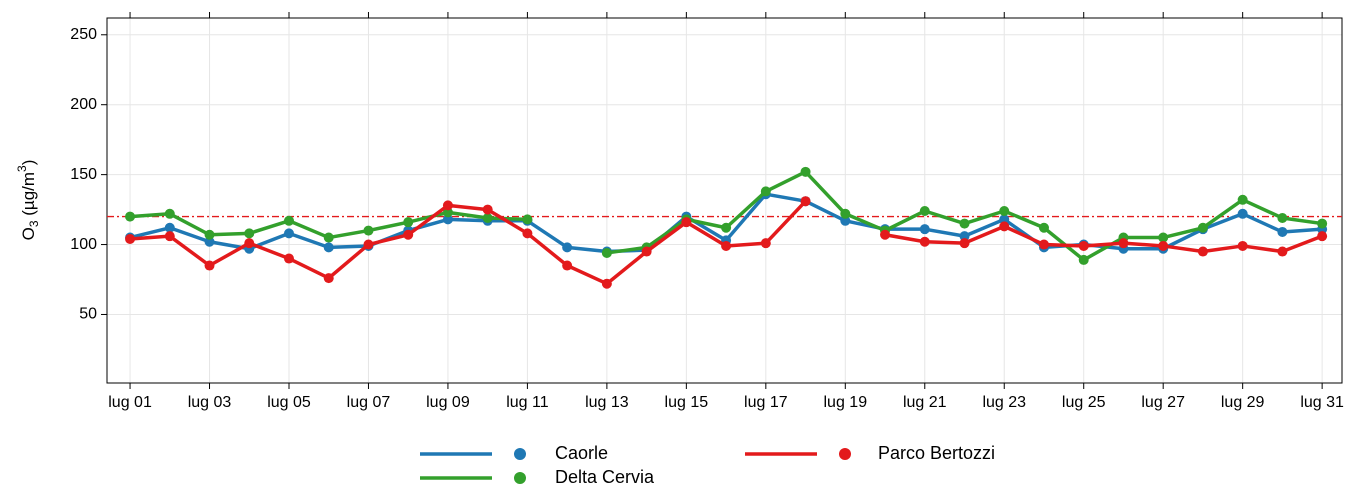 The width and height of the screenshot is (1362, 495). Describe the element at coordinates (1084, 402) in the screenshot. I see `x-tick-label: lug 25` at that location.